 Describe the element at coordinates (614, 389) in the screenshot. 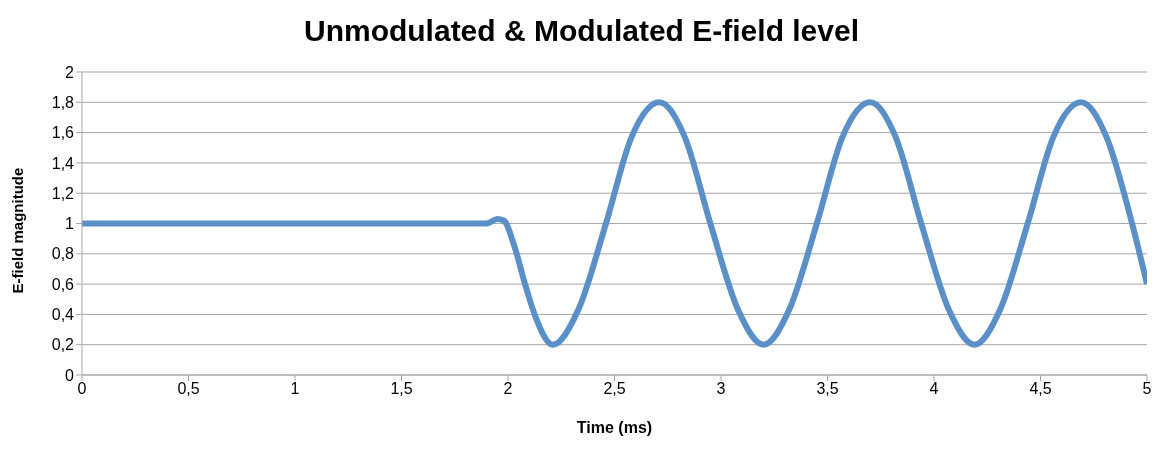

I see `x-tick-label: 2,5` at that location.